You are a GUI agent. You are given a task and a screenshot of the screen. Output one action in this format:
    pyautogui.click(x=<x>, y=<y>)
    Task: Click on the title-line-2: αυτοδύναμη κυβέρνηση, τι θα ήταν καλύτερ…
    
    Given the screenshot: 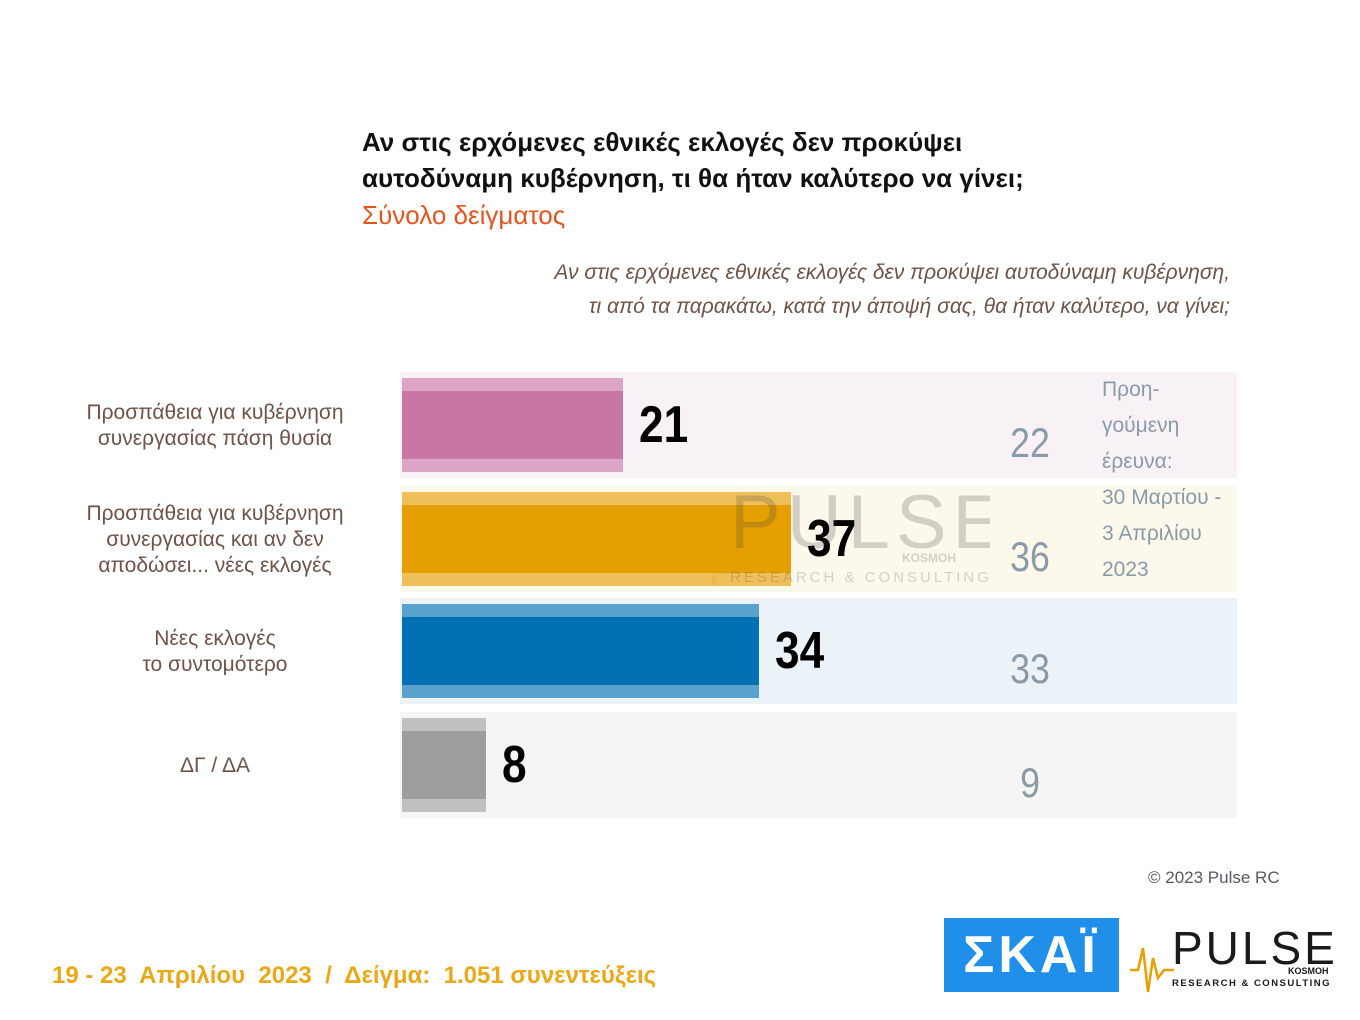 What is the action you would take?
    pyautogui.click(x=693, y=178)
    